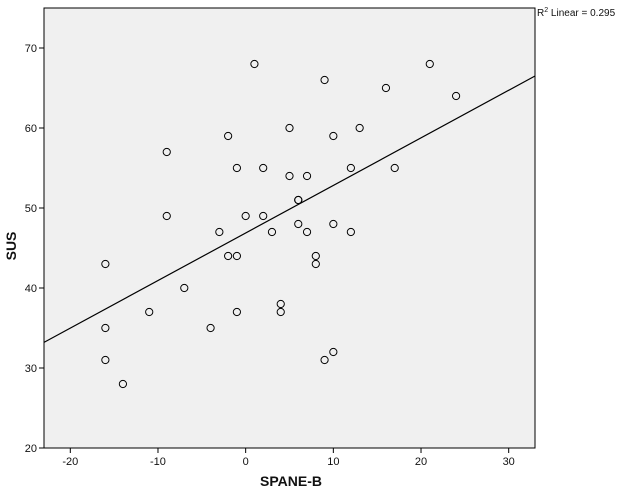 The height and width of the screenshot is (494, 625). What do you see at coordinates (509, 462) in the screenshot?
I see `x-tick-label: 30` at bounding box center [509, 462].